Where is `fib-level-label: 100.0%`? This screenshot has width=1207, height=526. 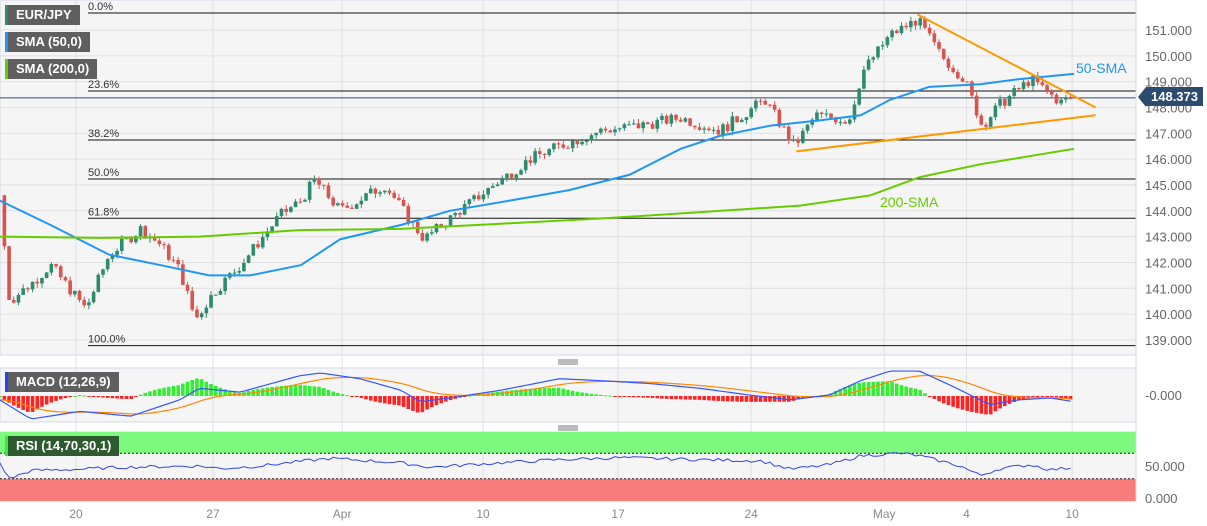 fib-level-label: 100.0% is located at coordinates (107, 340).